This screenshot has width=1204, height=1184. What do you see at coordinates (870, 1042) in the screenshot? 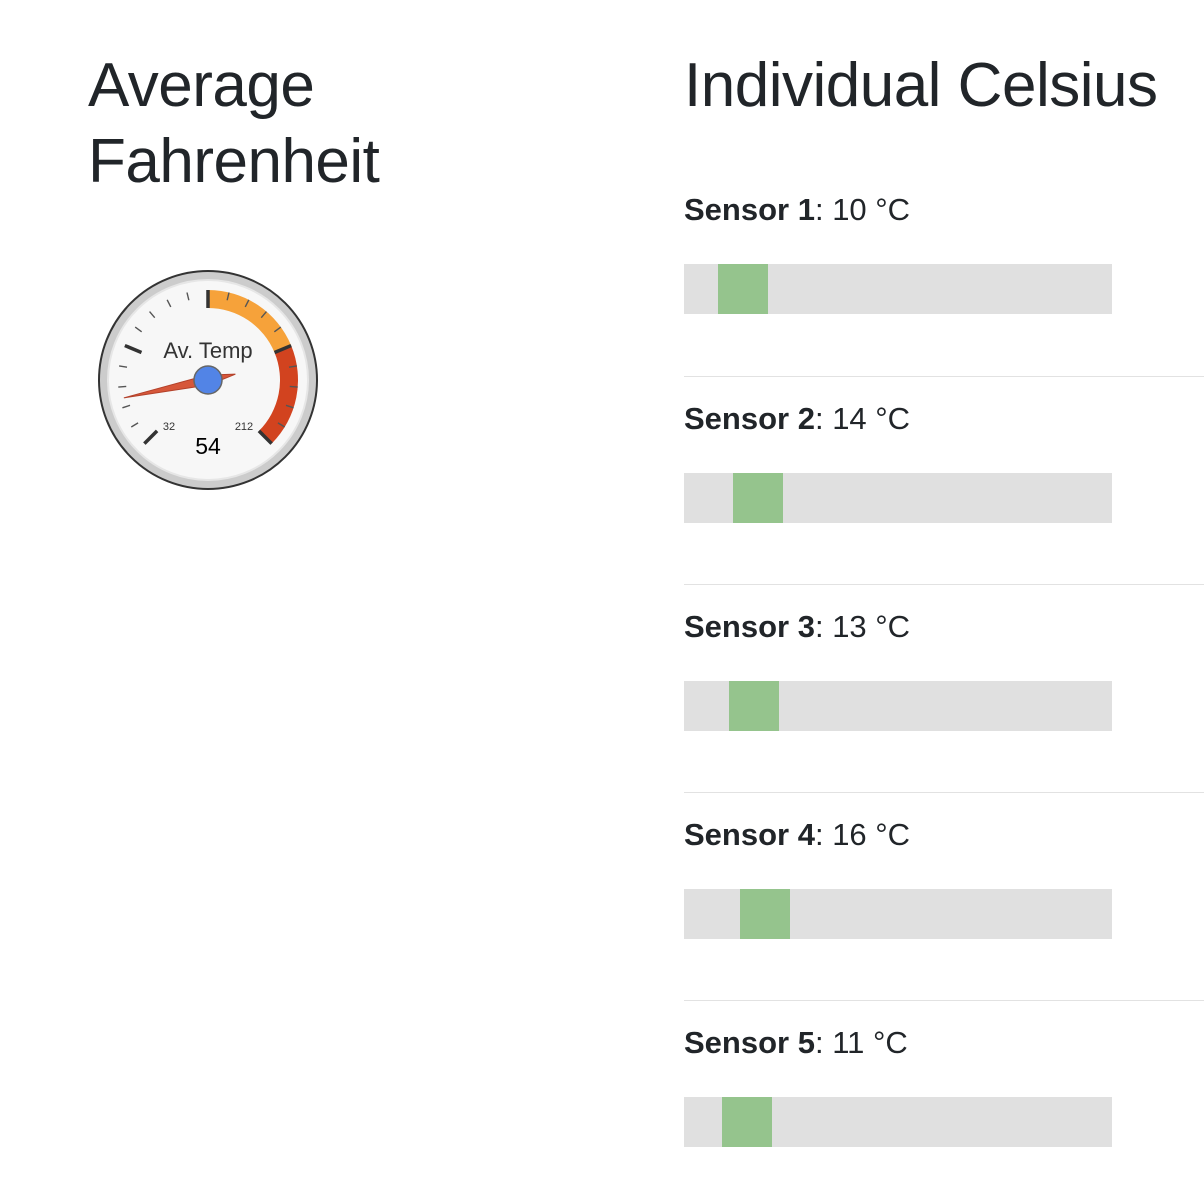
I see `sensor-value: 11 °C` at bounding box center [870, 1042].